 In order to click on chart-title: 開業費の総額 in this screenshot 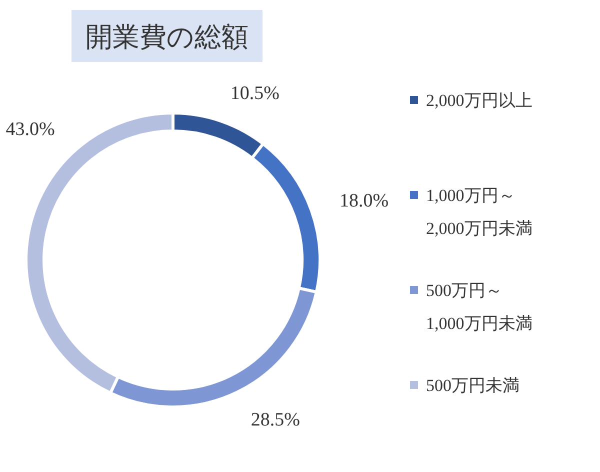, I will do `click(167, 37)`.